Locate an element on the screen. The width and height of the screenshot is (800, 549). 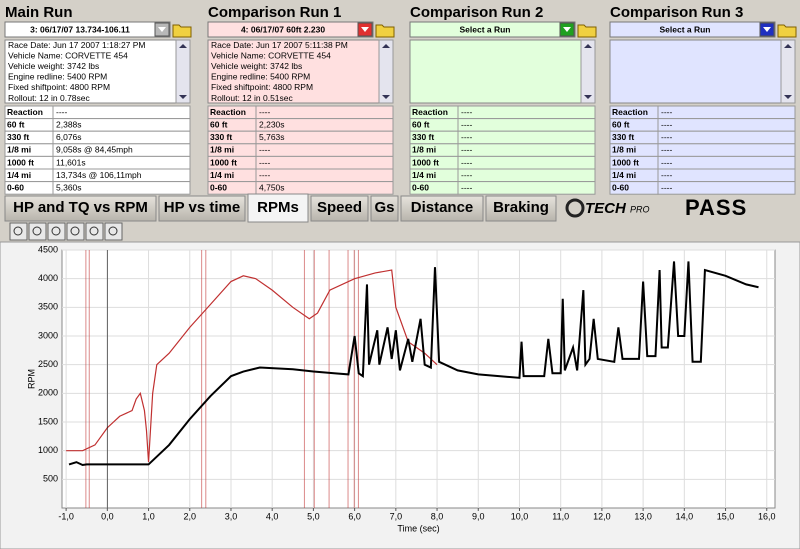
result-label: 60 ft is located at coordinates (421, 124).